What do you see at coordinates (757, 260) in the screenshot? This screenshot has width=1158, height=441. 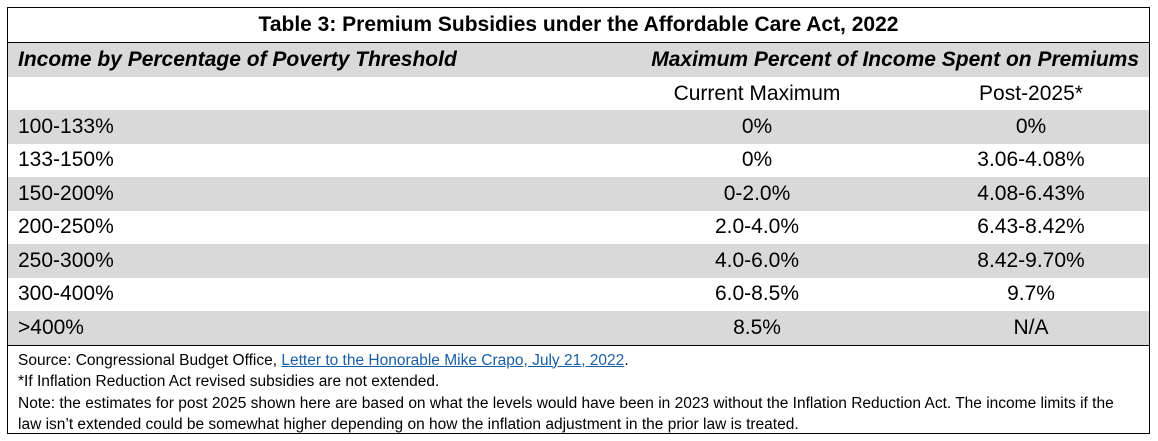 I see `cell-current: 4.0-6.0%` at bounding box center [757, 260].